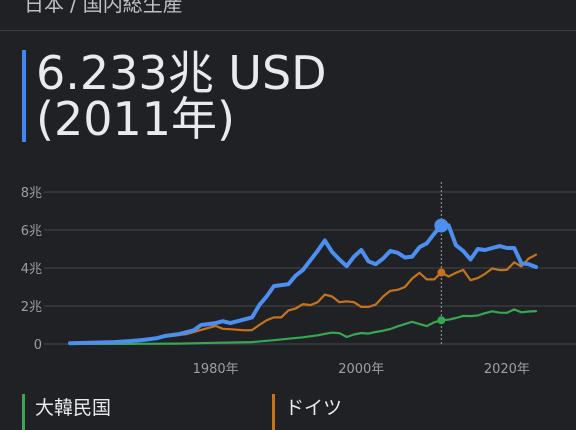 This screenshot has height=430, width=576. Describe the element at coordinates (31, 193) in the screenshot. I see `y-tick-label: 8兆` at that location.